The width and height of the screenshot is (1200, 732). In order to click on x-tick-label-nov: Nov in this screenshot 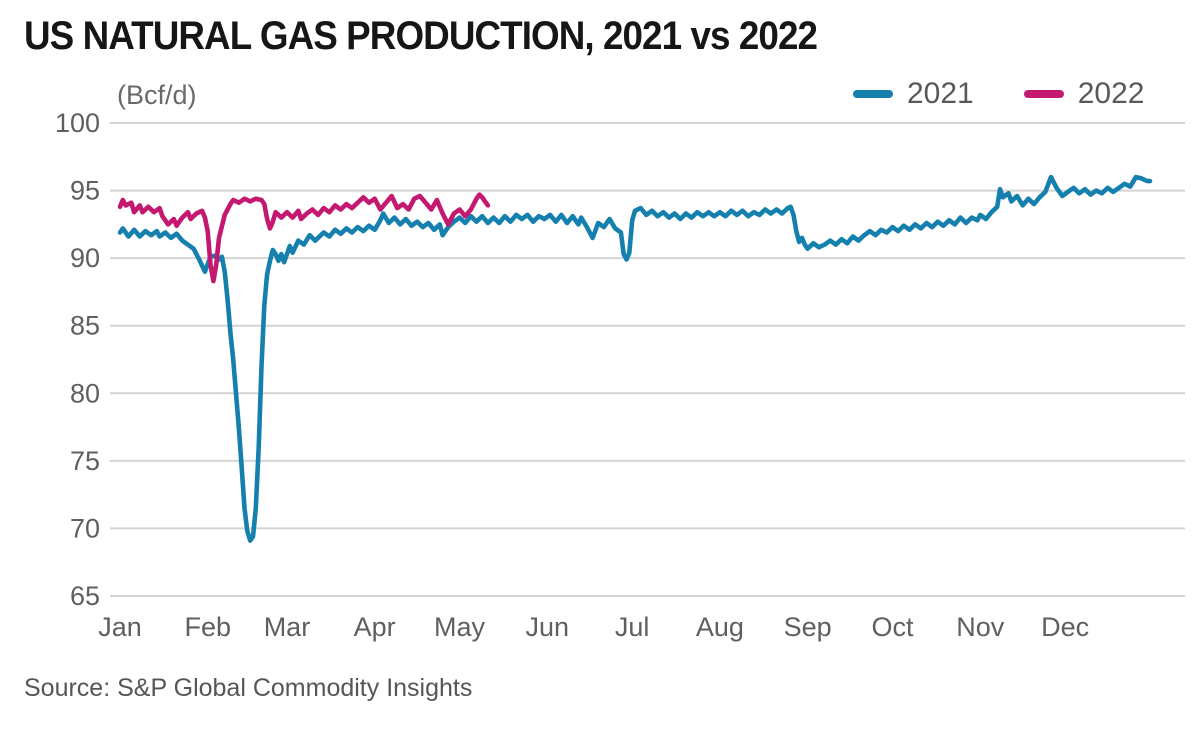, I will do `click(980, 627)`.